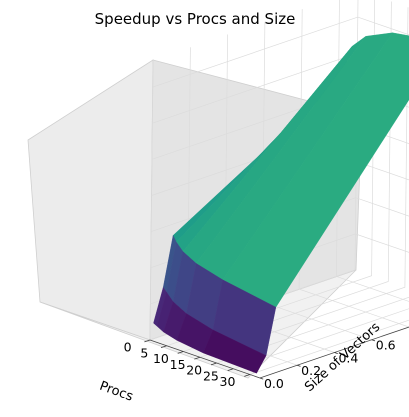 Image resolution: width=409 pixels, height=417 pixels. What do you see at coordinates (161, 358) in the screenshot?
I see `x-tick-label: 10` at bounding box center [161, 358].